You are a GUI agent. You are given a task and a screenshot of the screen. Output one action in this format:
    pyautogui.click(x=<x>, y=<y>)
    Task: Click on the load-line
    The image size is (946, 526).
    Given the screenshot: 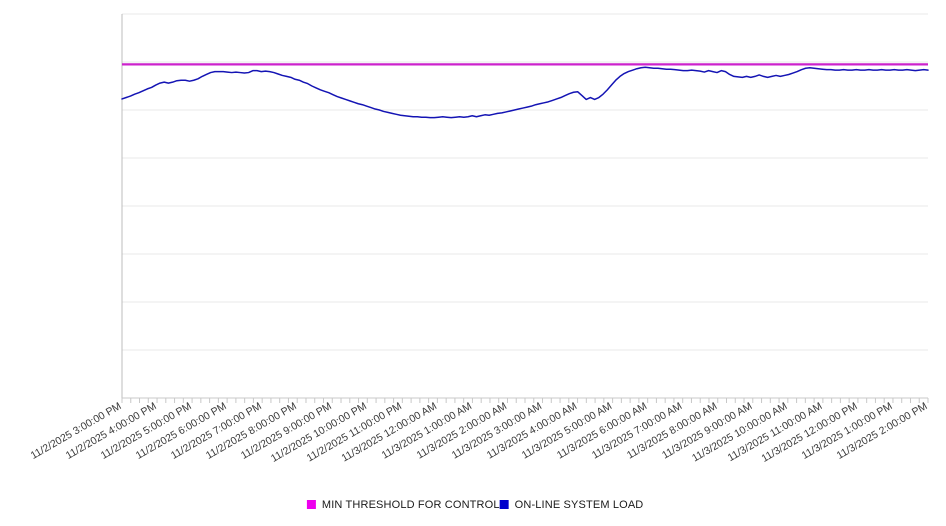 What is the action you would take?
    pyautogui.click(x=525, y=92)
    